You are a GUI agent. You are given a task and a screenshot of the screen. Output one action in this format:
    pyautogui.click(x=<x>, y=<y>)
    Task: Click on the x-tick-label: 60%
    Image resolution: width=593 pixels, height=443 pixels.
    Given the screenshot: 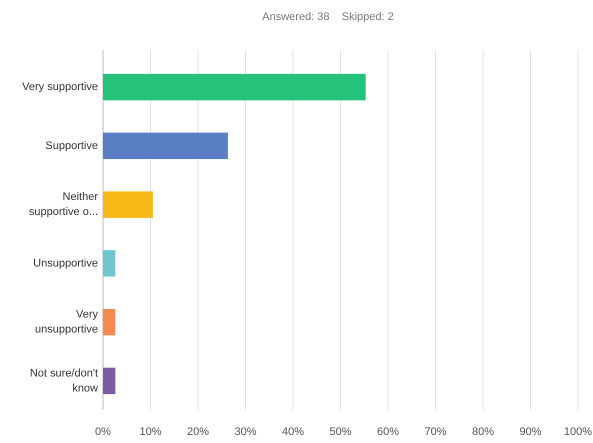 What is the action you would take?
    pyautogui.click(x=388, y=432)
    